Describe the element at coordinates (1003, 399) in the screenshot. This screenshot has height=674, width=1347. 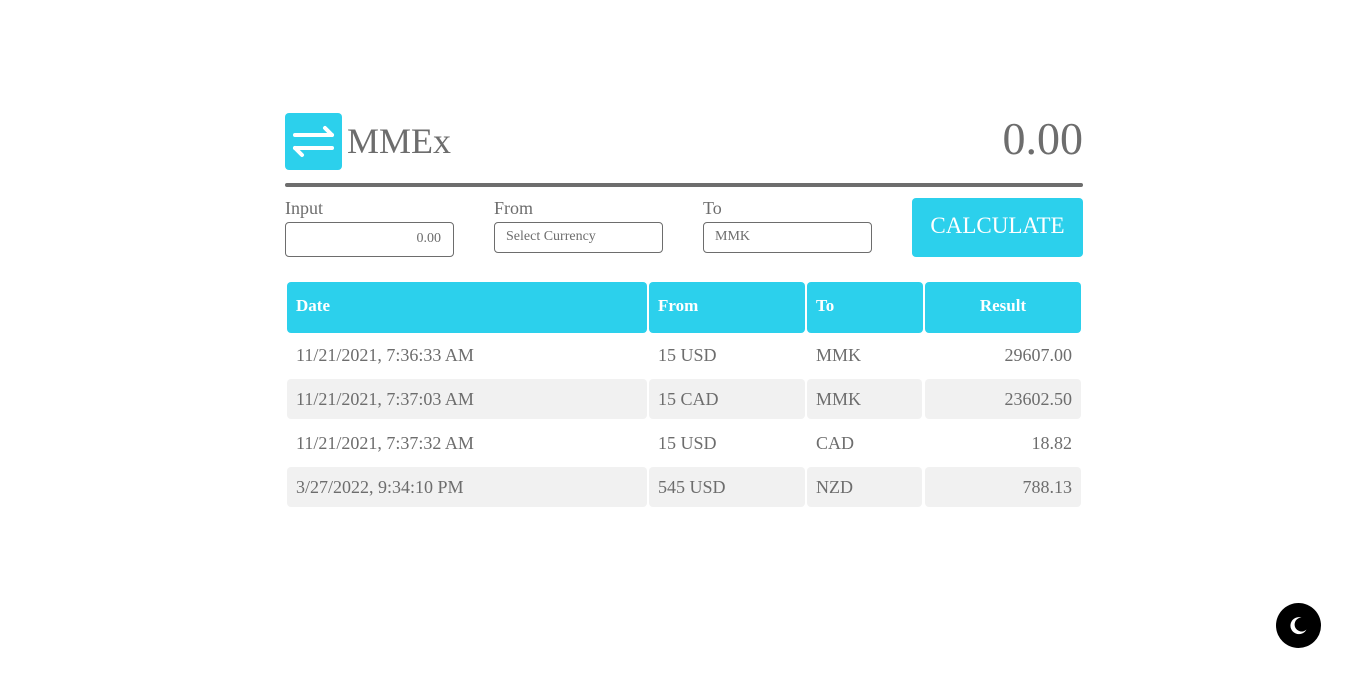
I see `cell-result: 23602.50` at that location.